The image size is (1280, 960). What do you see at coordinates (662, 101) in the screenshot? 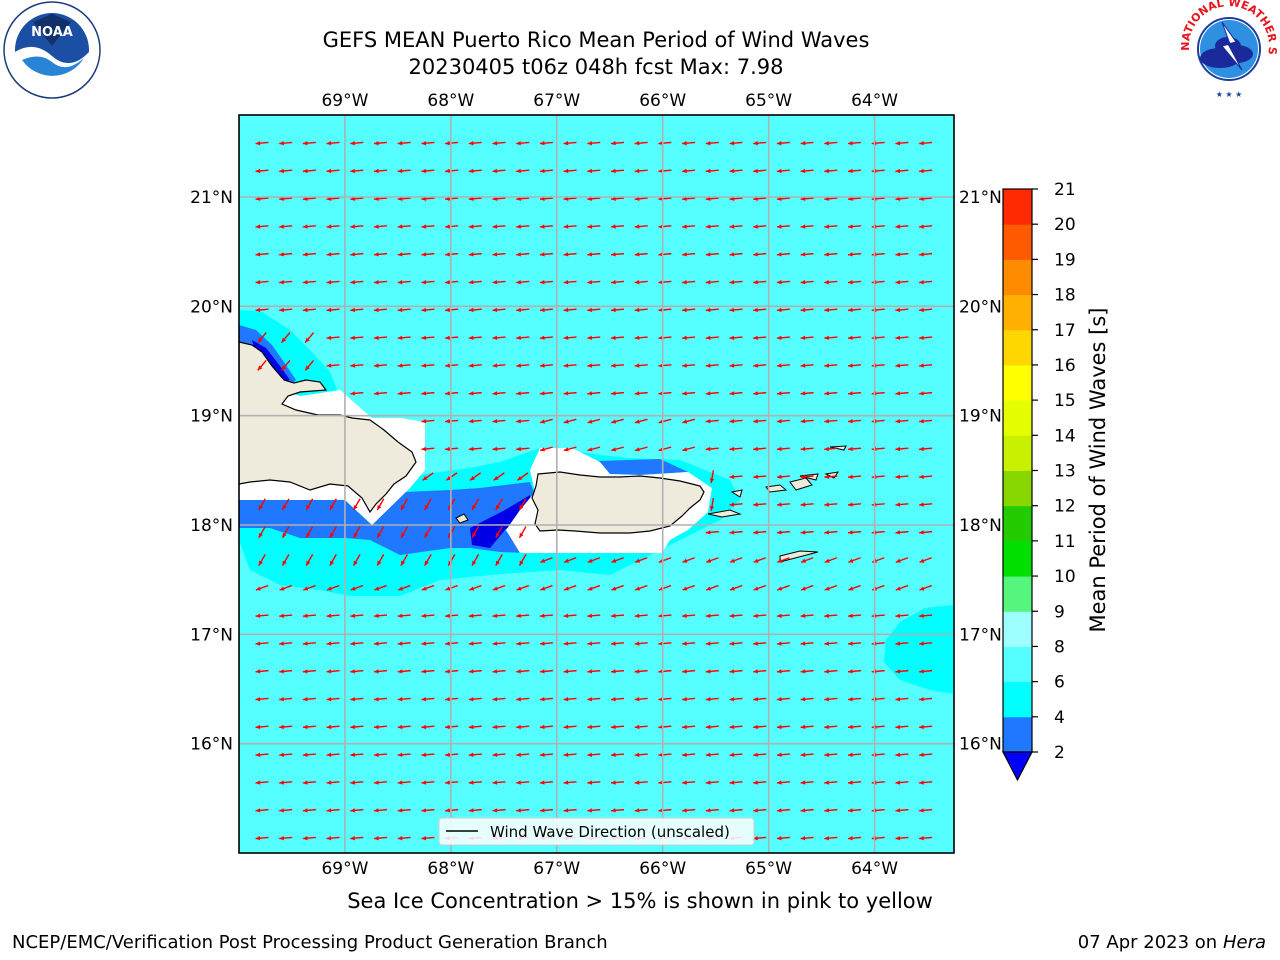
I see `lon-label-top-3: 66°W` at bounding box center [662, 101].